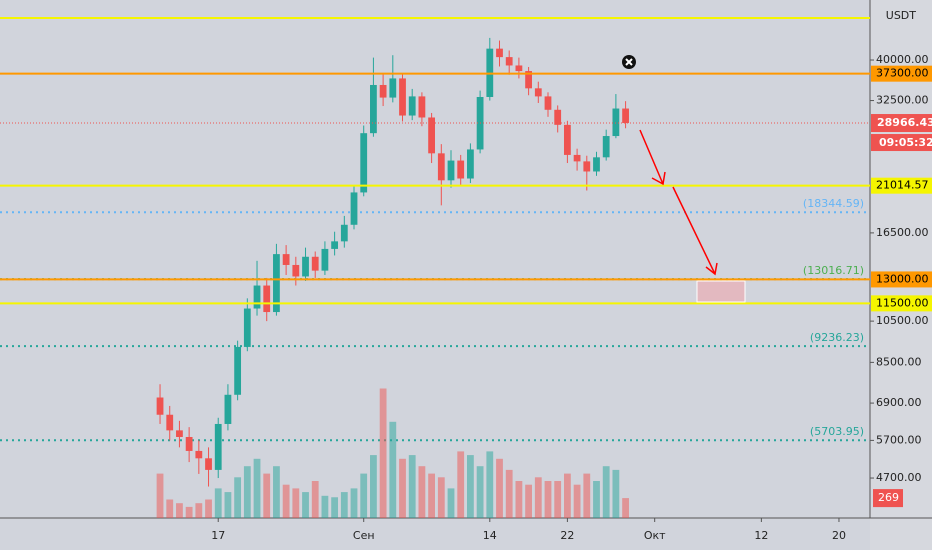 The image size is (932, 550). Describe the element at coordinates (899, 402) in the screenshot. I see `y-tick-label: 6900.00` at that location.